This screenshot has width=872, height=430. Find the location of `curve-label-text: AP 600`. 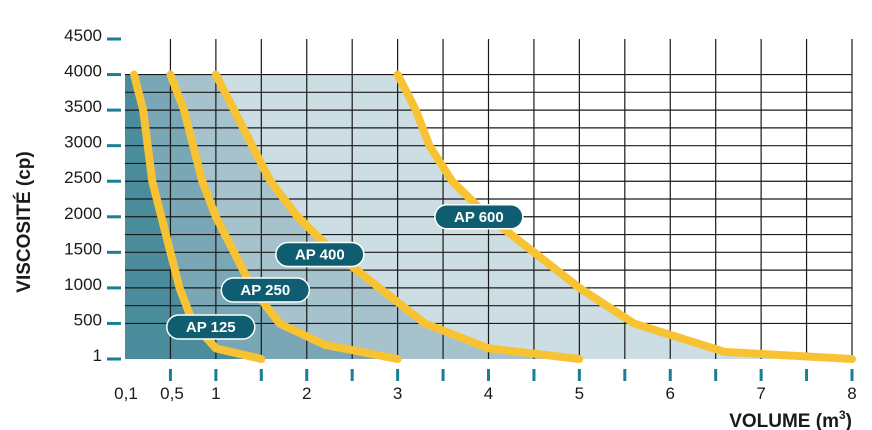

curve-label-text: AP 600 is located at coordinates (479, 217).